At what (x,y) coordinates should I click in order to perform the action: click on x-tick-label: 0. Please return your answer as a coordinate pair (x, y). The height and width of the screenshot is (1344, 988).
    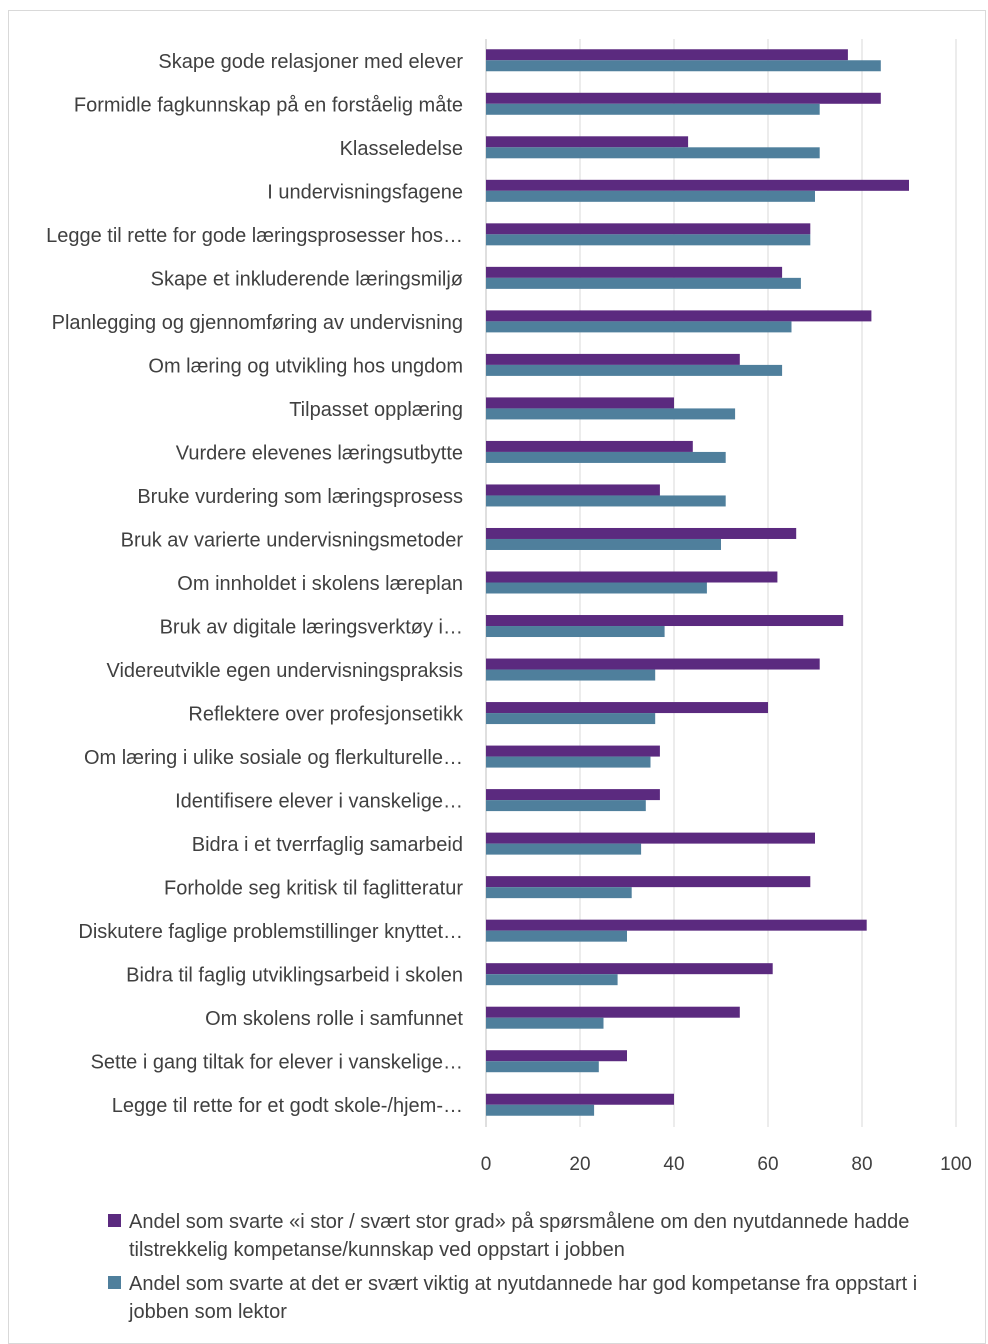
    Looking at the image, I should click on (486, 1164).